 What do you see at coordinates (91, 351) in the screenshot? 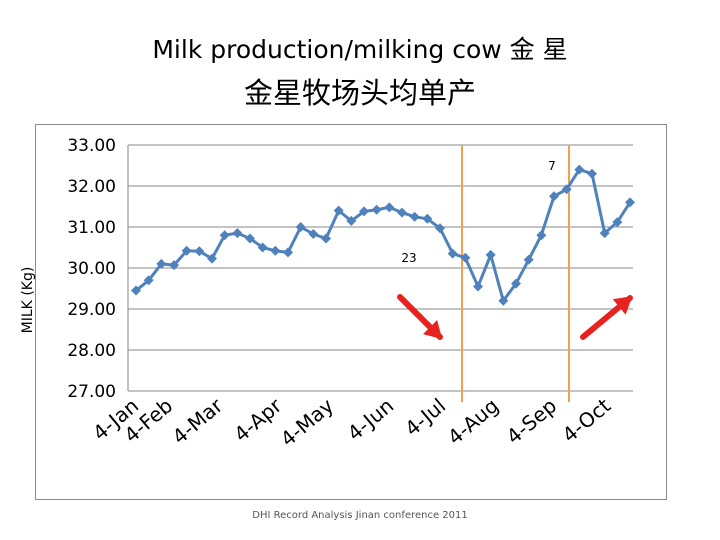
I see `y-tick-label: 28.00` at bounding box center [91, 351].